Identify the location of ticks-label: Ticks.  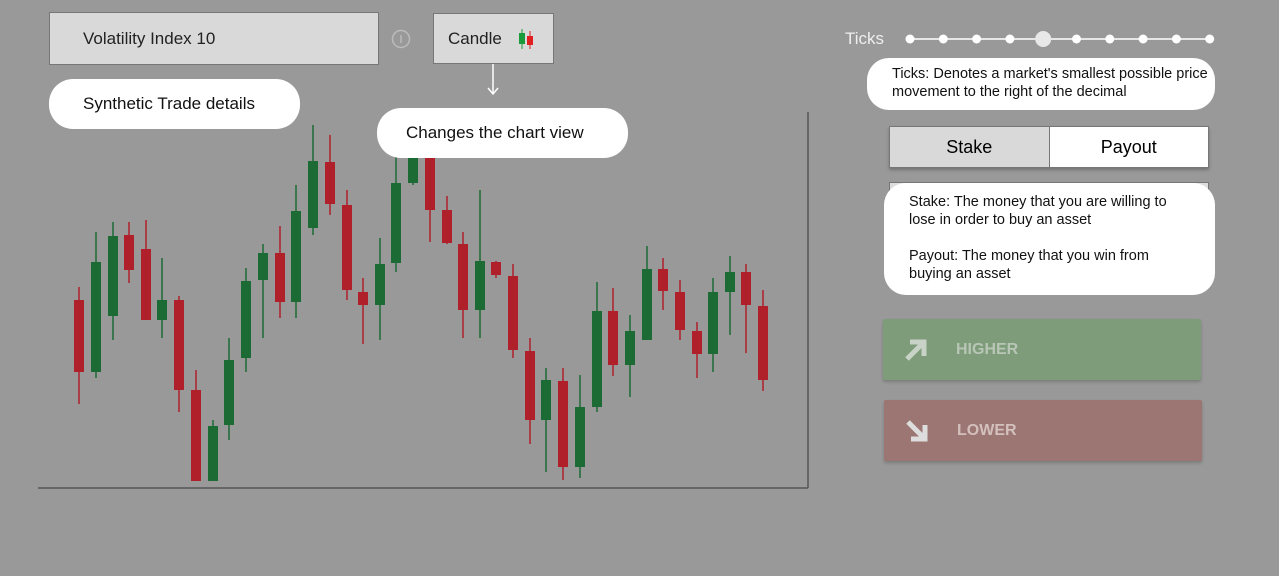
(865, 38).